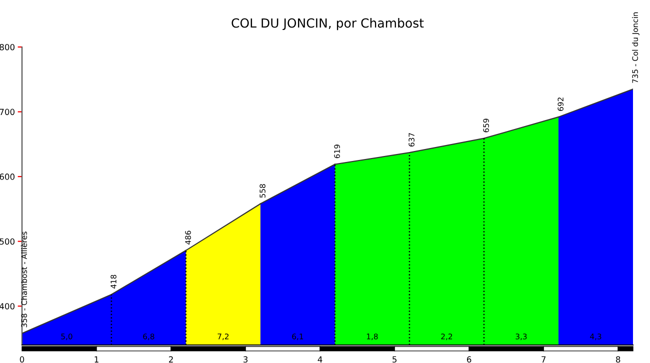 The width and height of the screenshot is (650, 363). Describe the element at coordinates (328, 24) in the screenshot. I see `chart-title: COL DU JONCIN, por Chambost` at that location.